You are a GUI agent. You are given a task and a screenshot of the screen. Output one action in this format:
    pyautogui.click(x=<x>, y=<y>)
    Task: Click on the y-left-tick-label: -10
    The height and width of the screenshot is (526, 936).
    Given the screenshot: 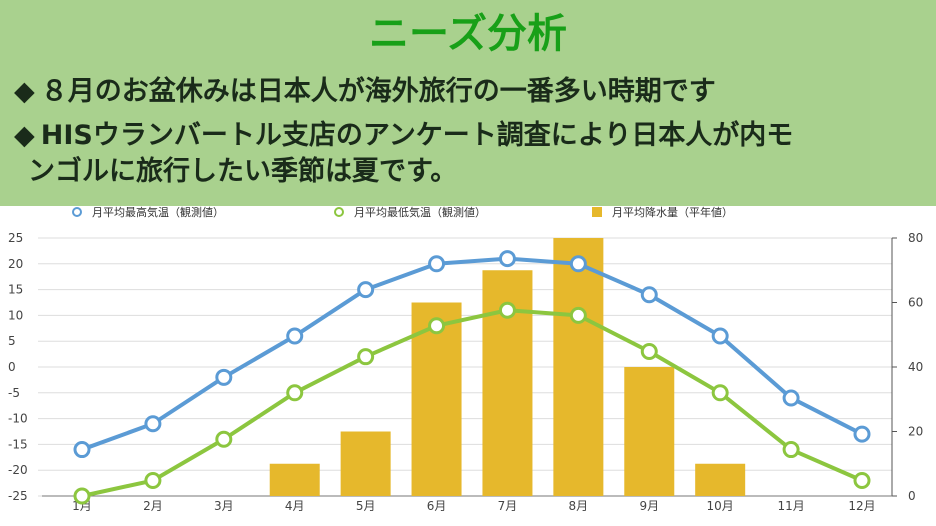 What is the action you would take?
    pyautogui.click(x=18, y=419)
    